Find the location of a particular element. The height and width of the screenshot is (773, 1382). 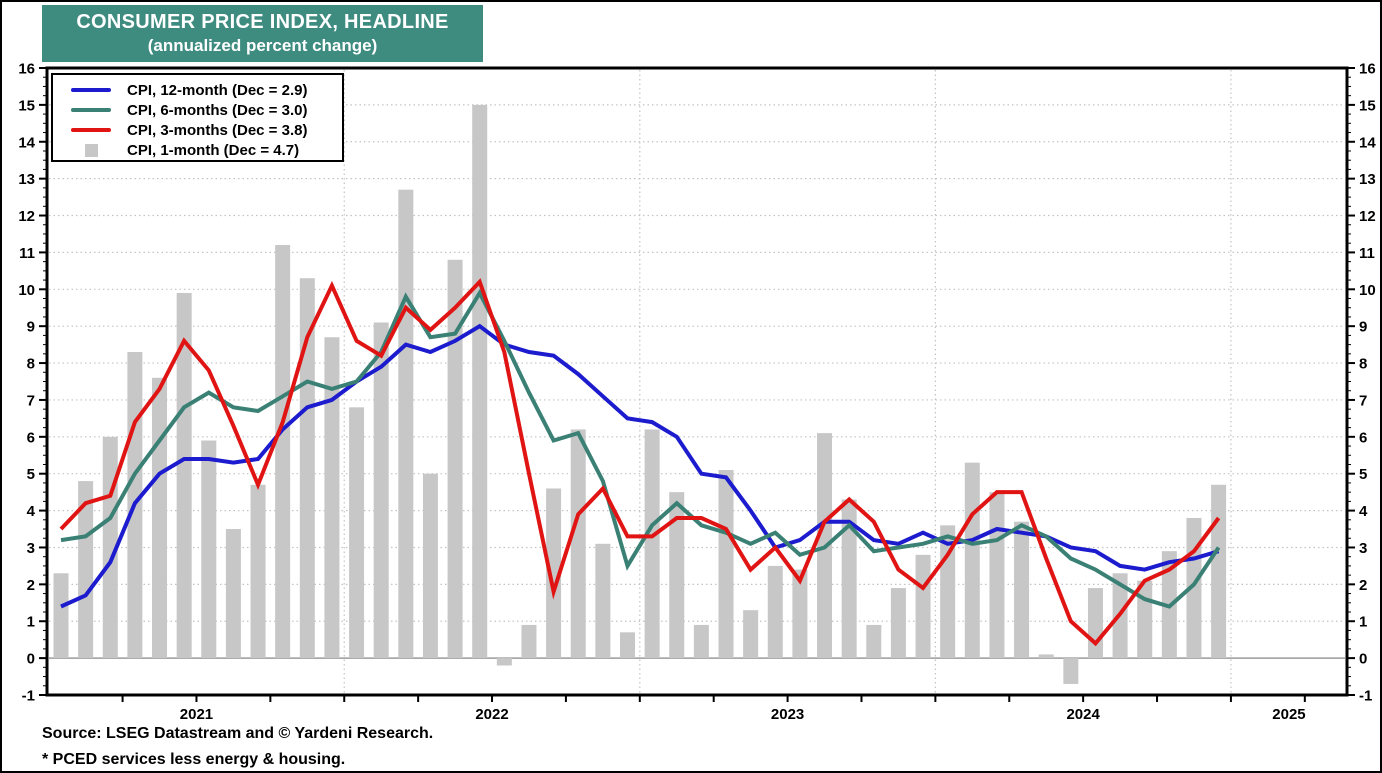

y-axis-label-right: 5 is located at coordinates (1363, 474).